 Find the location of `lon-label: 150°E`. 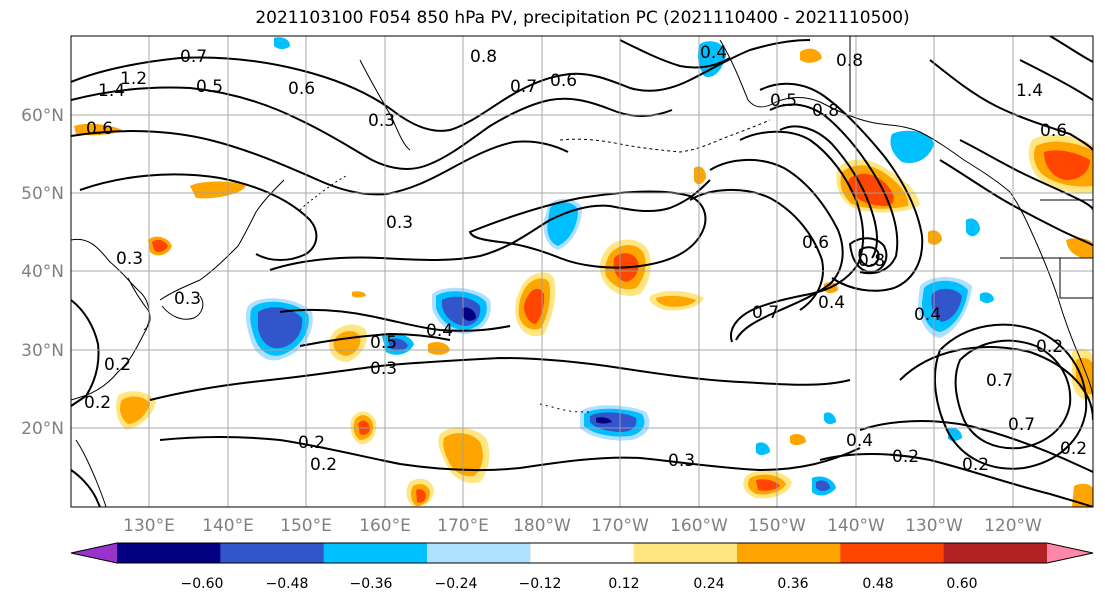

lon-label: 150°E is located at coordinates (306, 526).